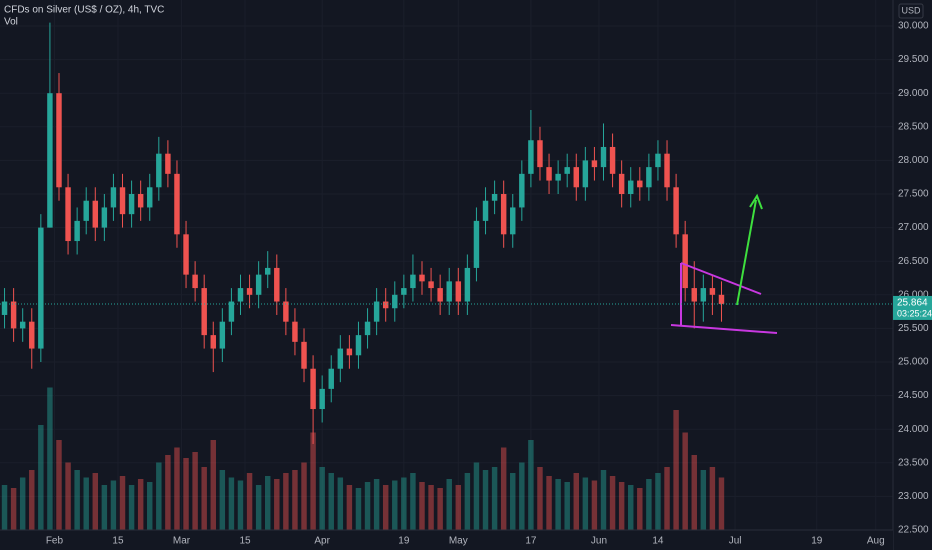  What do you see at coordinates (756, 201) in the screenshot?
I see `arrow-head` at bounding box center [756, 201].